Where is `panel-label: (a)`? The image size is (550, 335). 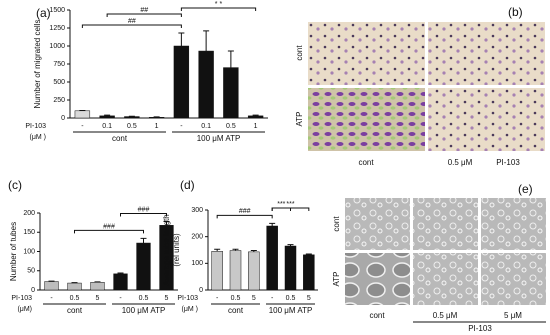
panel-label: (a) is located at coordinates (43, 13).